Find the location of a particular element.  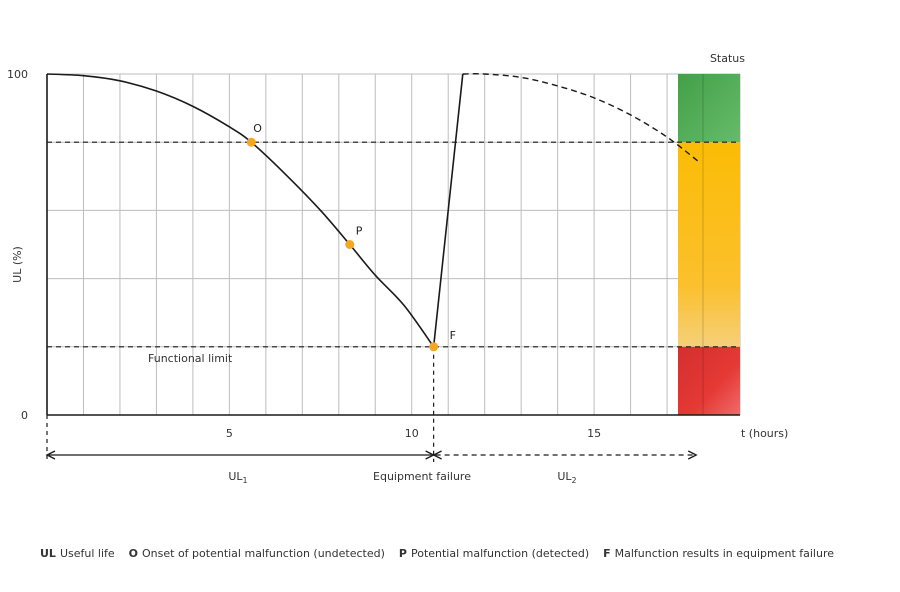

x-tick-label: 15 is located at coordinates (594, 433).